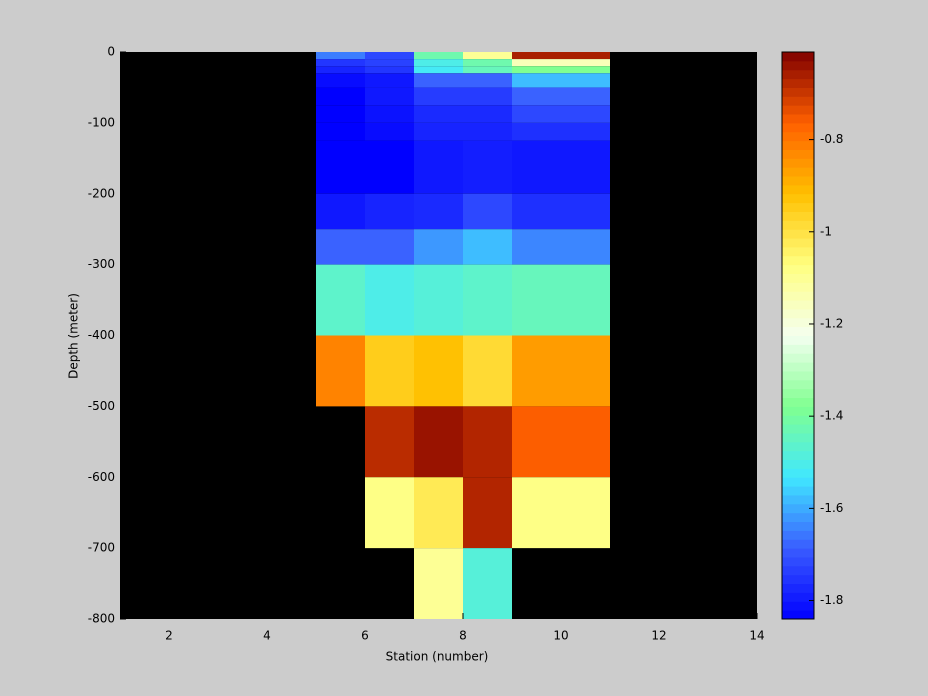 This screenshot has width=928, height=696. I want to click on y-tick-label: -800, so click(101, 619).